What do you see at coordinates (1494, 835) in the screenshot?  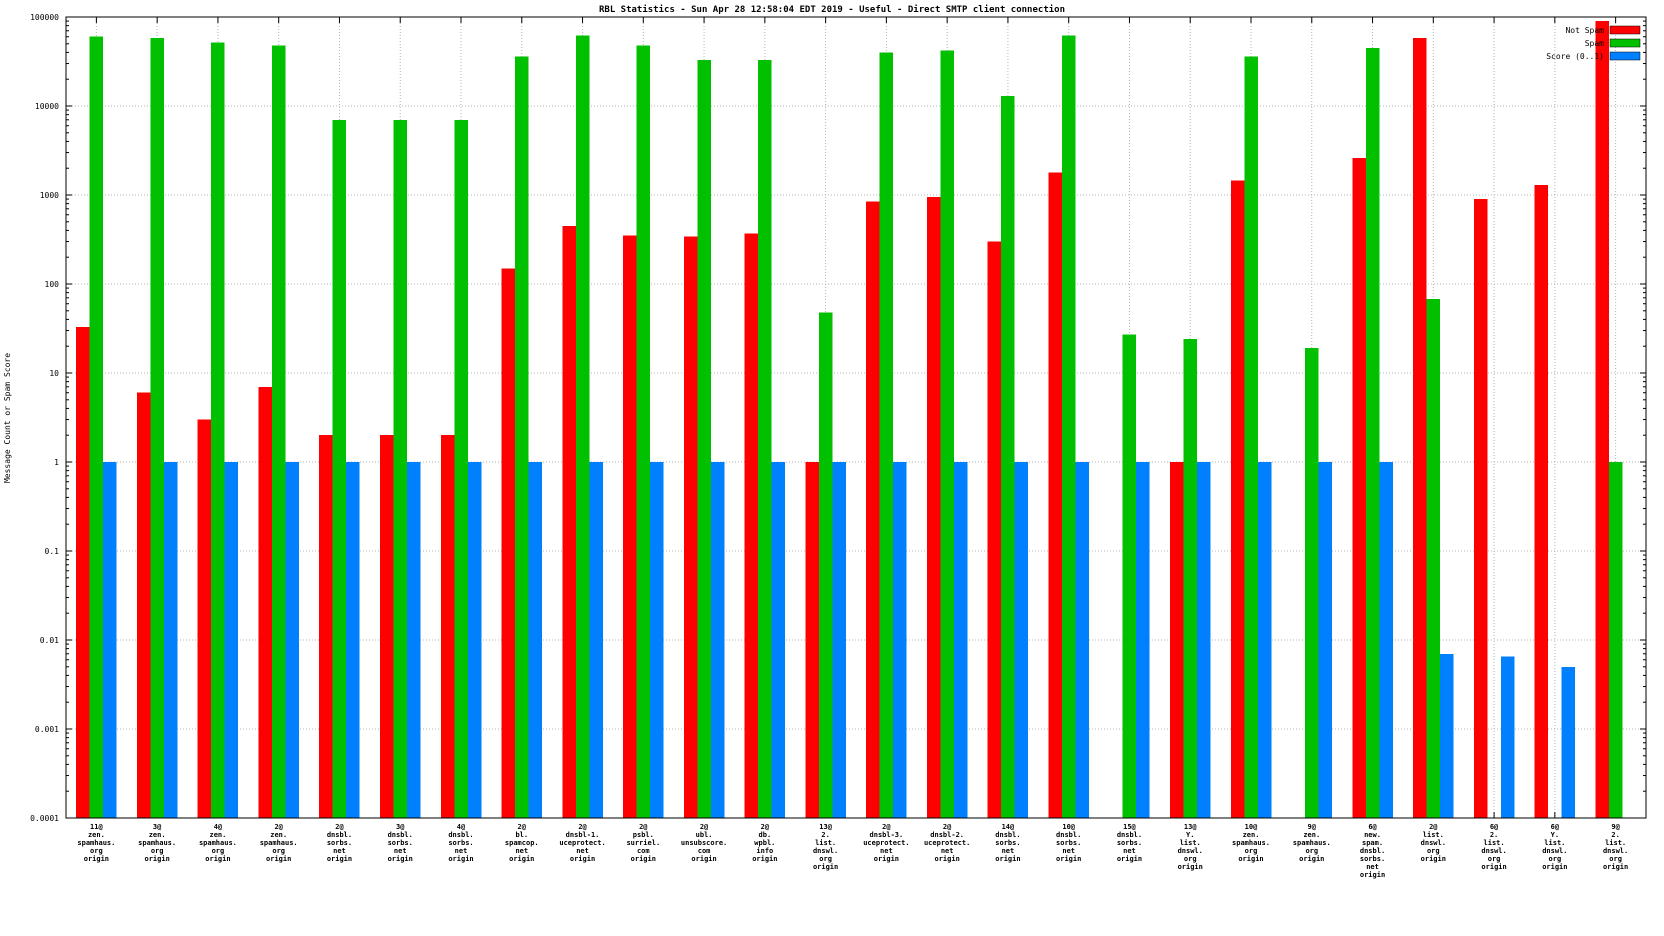 I see `x-tick-label: 2.` at bounding box center [1494, 835].